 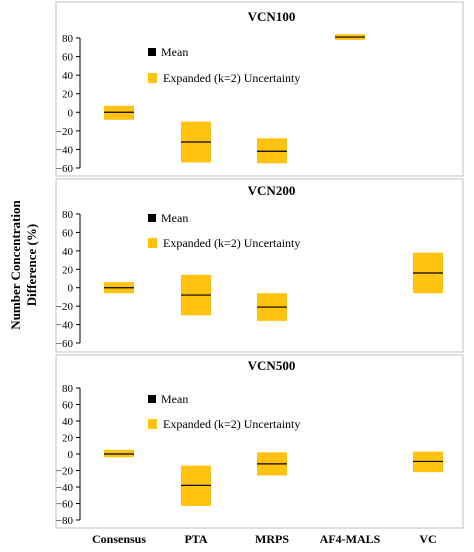 I want to click on y-axis-title-line: Number Concentration, so click(x=15, y=265).